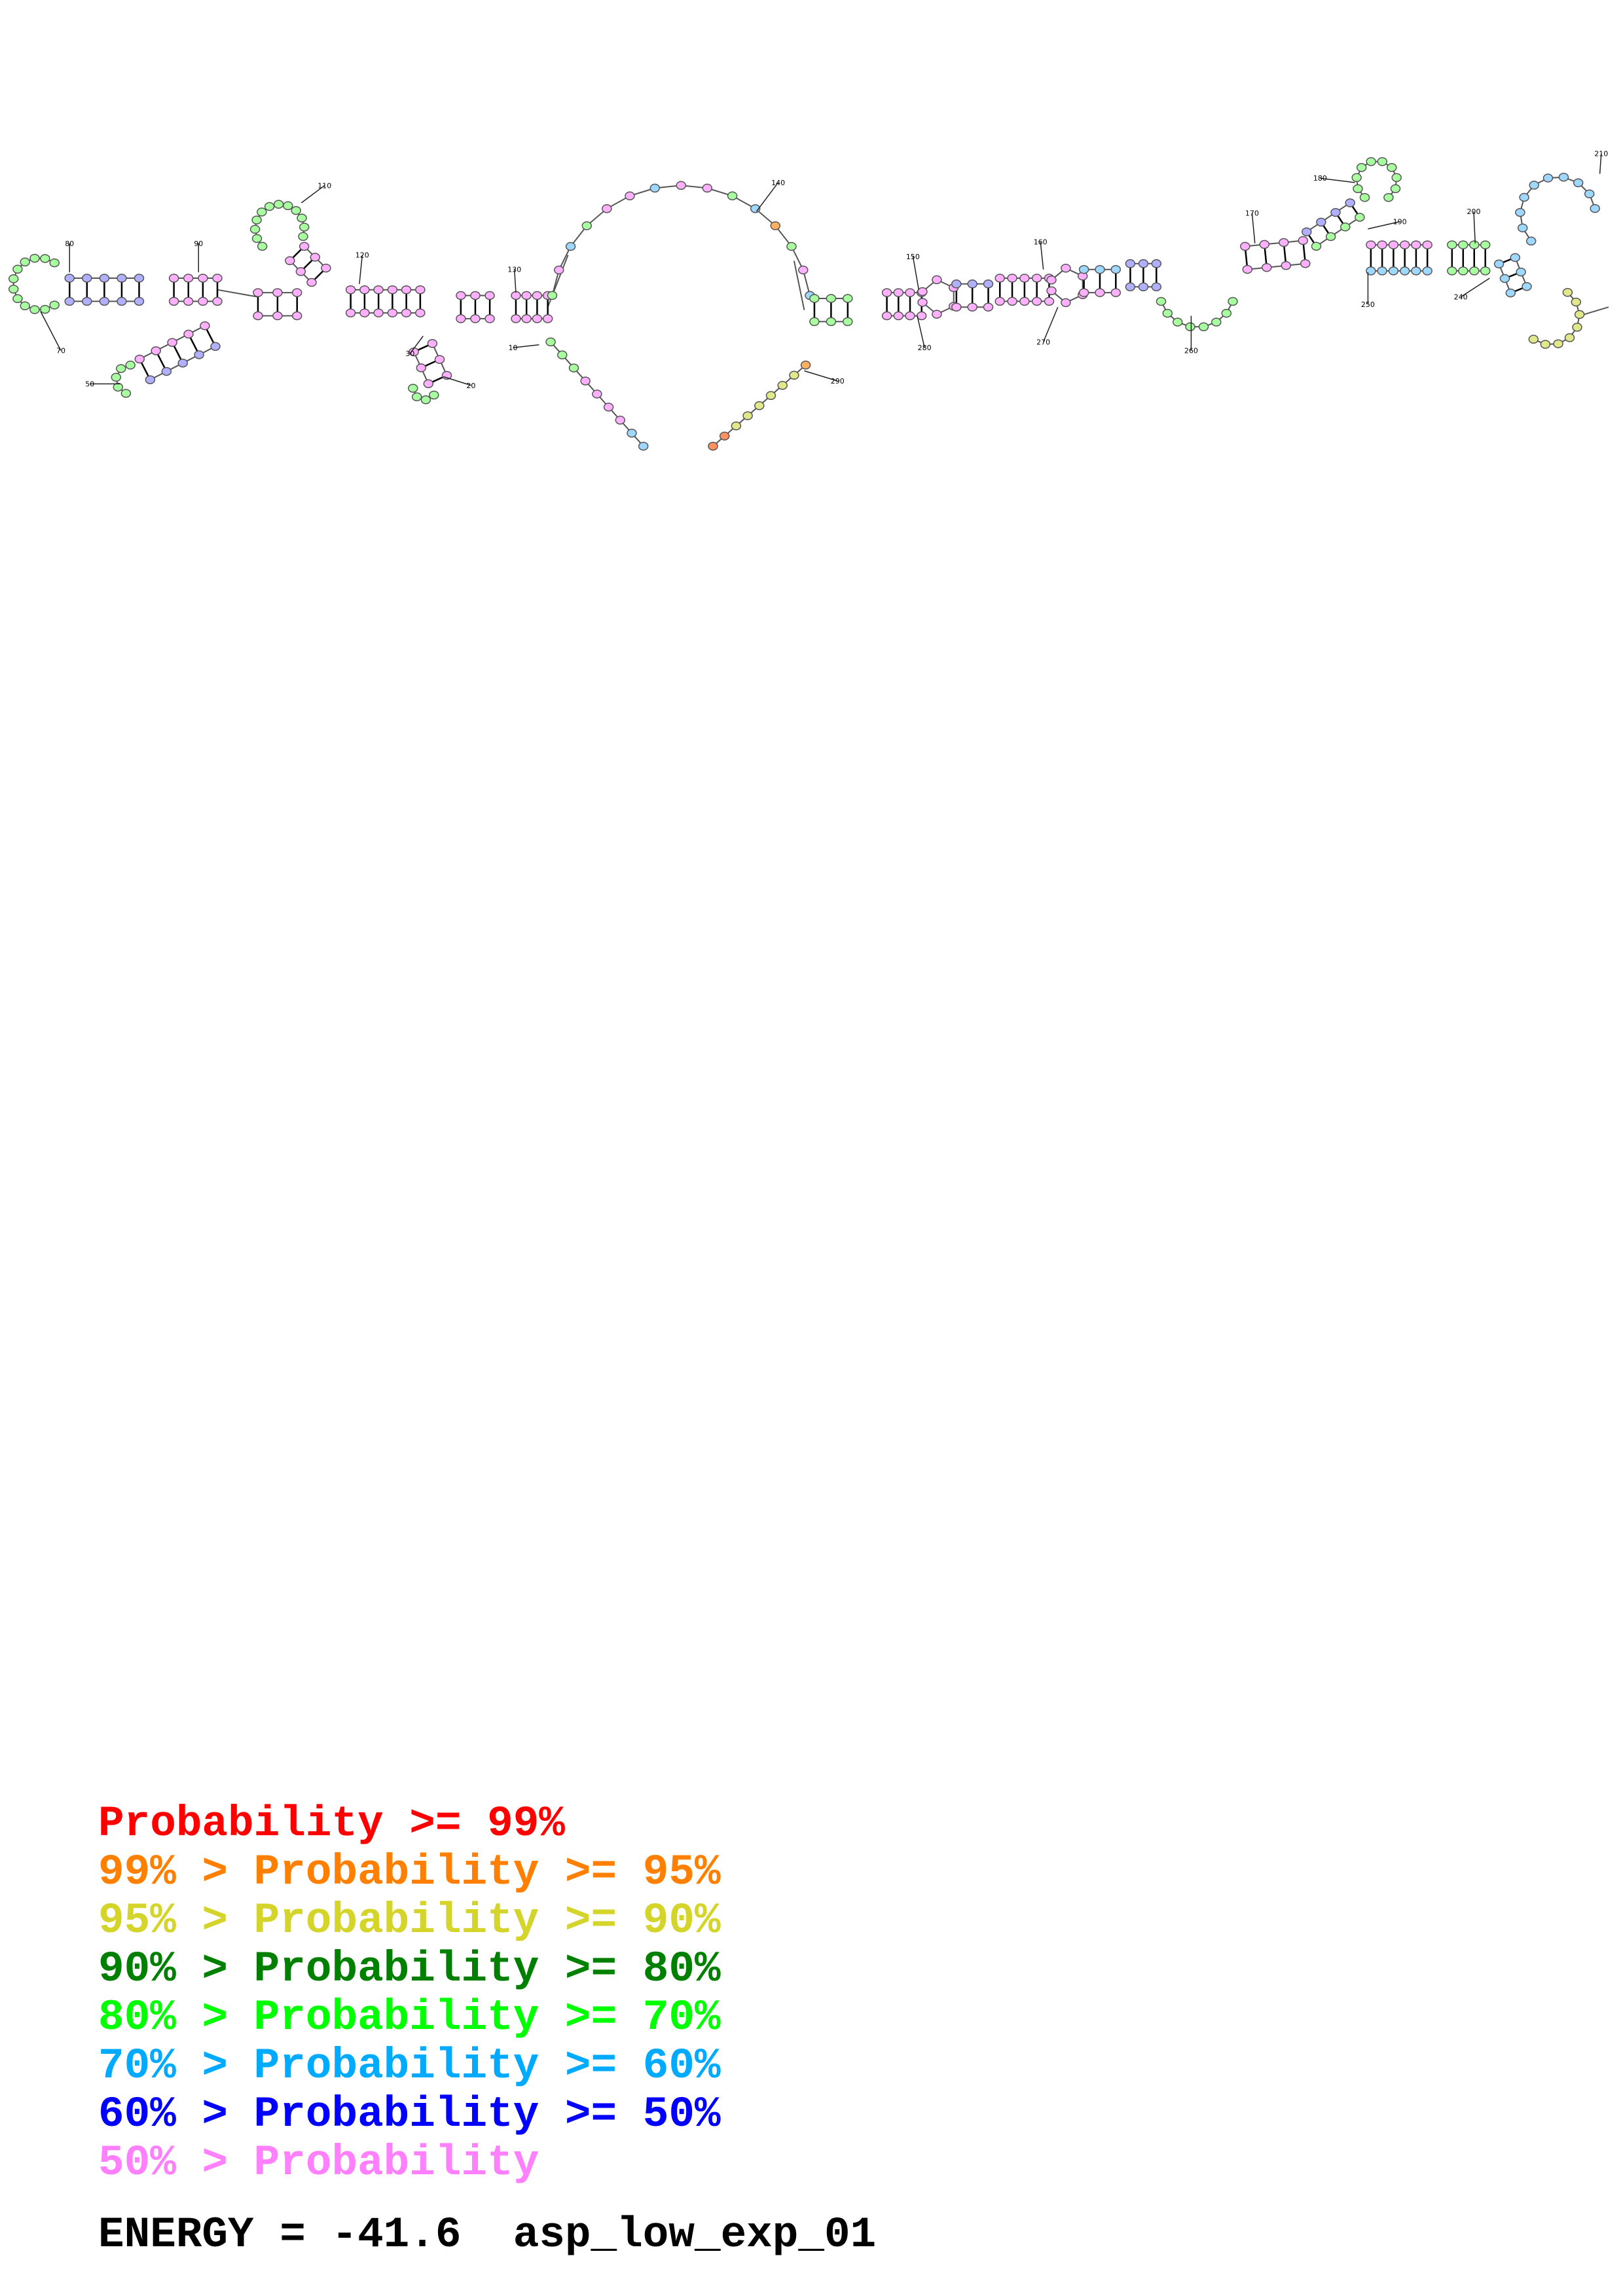 The width and height of the screenshot is (1623, 2296). I want to click on position-label: 70, so click(60, 351).